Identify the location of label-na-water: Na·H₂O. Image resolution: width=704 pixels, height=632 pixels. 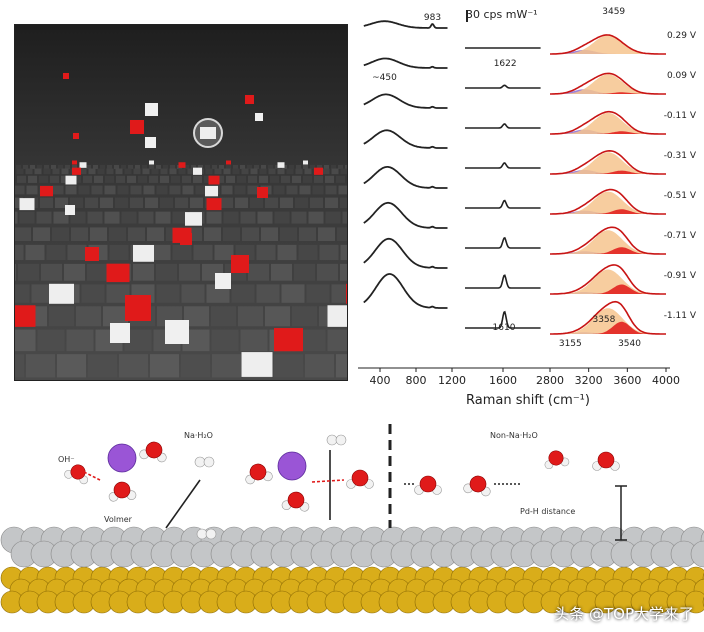
(198, 435).